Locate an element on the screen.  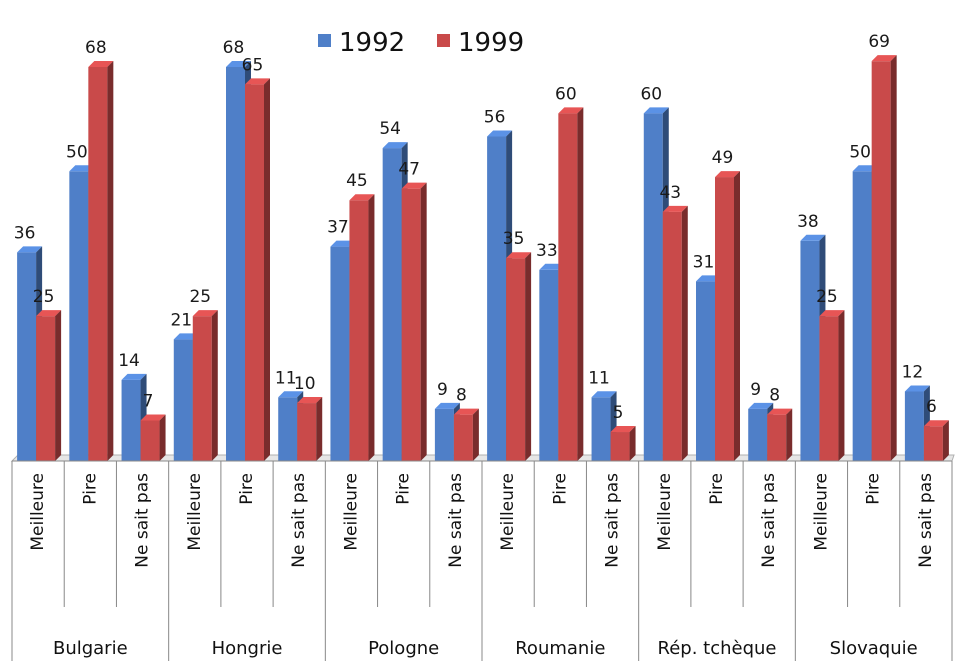
data-label-1992-2: 14 is located at coordinates (129, 361).